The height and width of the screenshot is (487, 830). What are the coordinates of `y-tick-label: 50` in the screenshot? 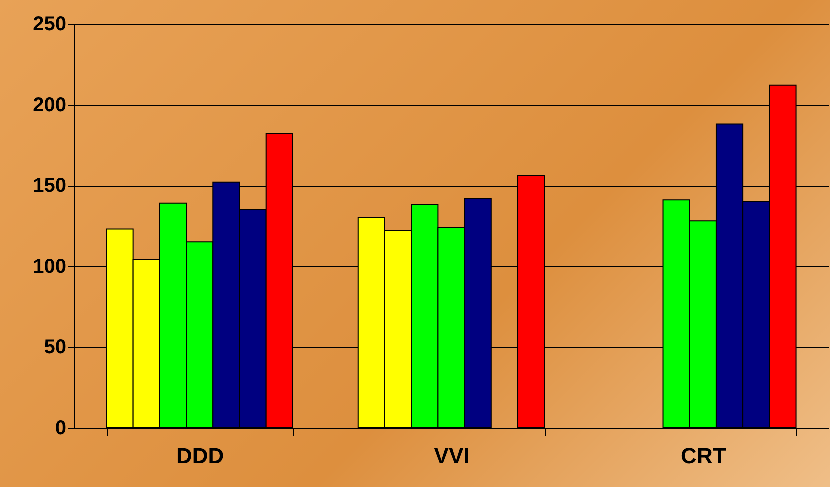 It's located at (55, 347).